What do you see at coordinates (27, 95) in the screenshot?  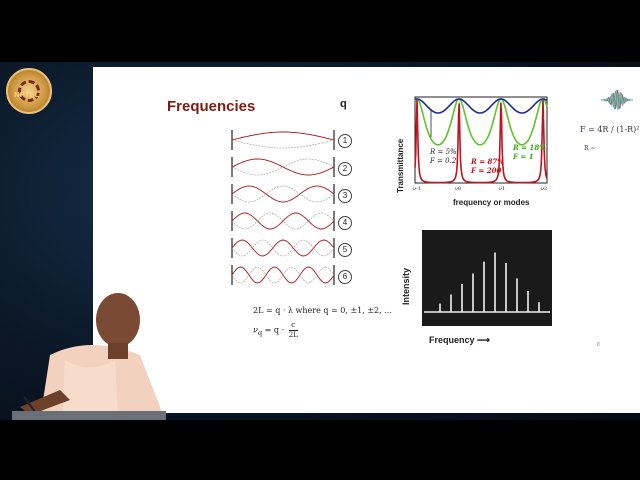 I see `logo-text: NPTEL` at bounding box center [27, 95].